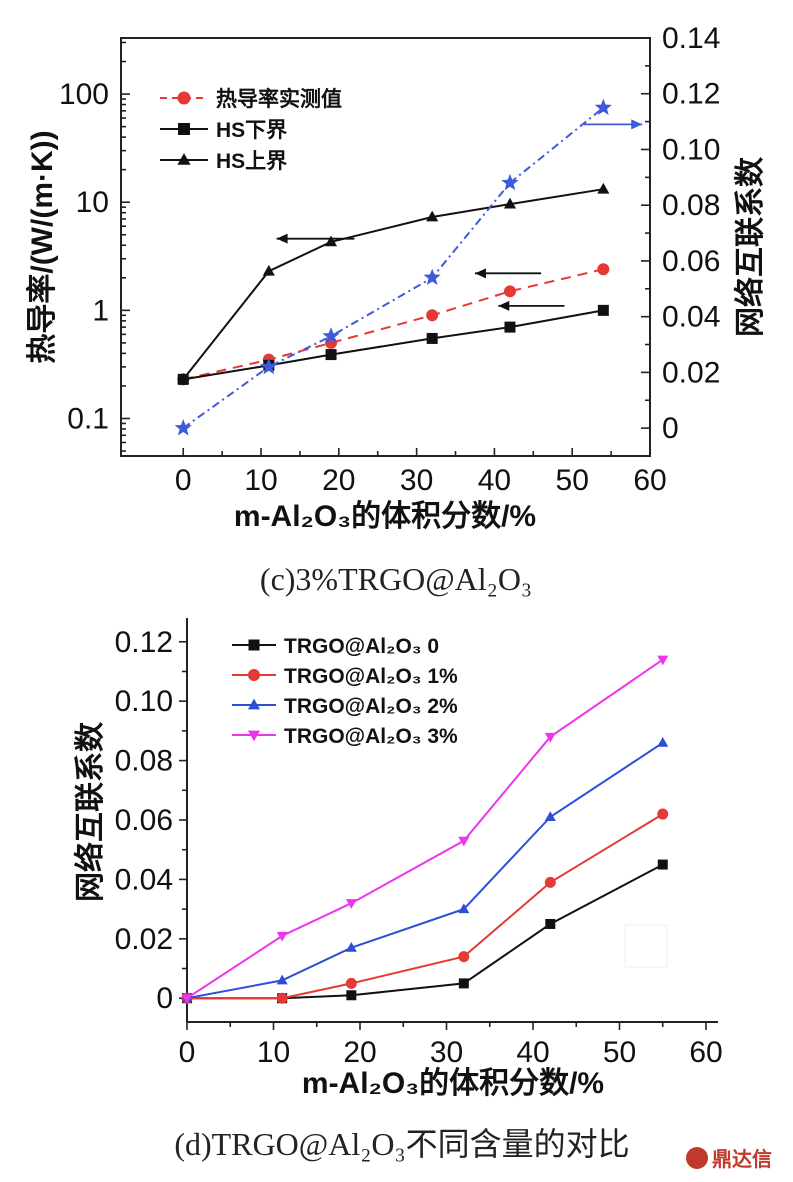 The image size is (793, 1182). What do you see at coordinates (371, 736) in the screenshot?
I see `chart-d-legend-label: TRGO@Al₂O₃ 3%` at bounding box center [371, 736].